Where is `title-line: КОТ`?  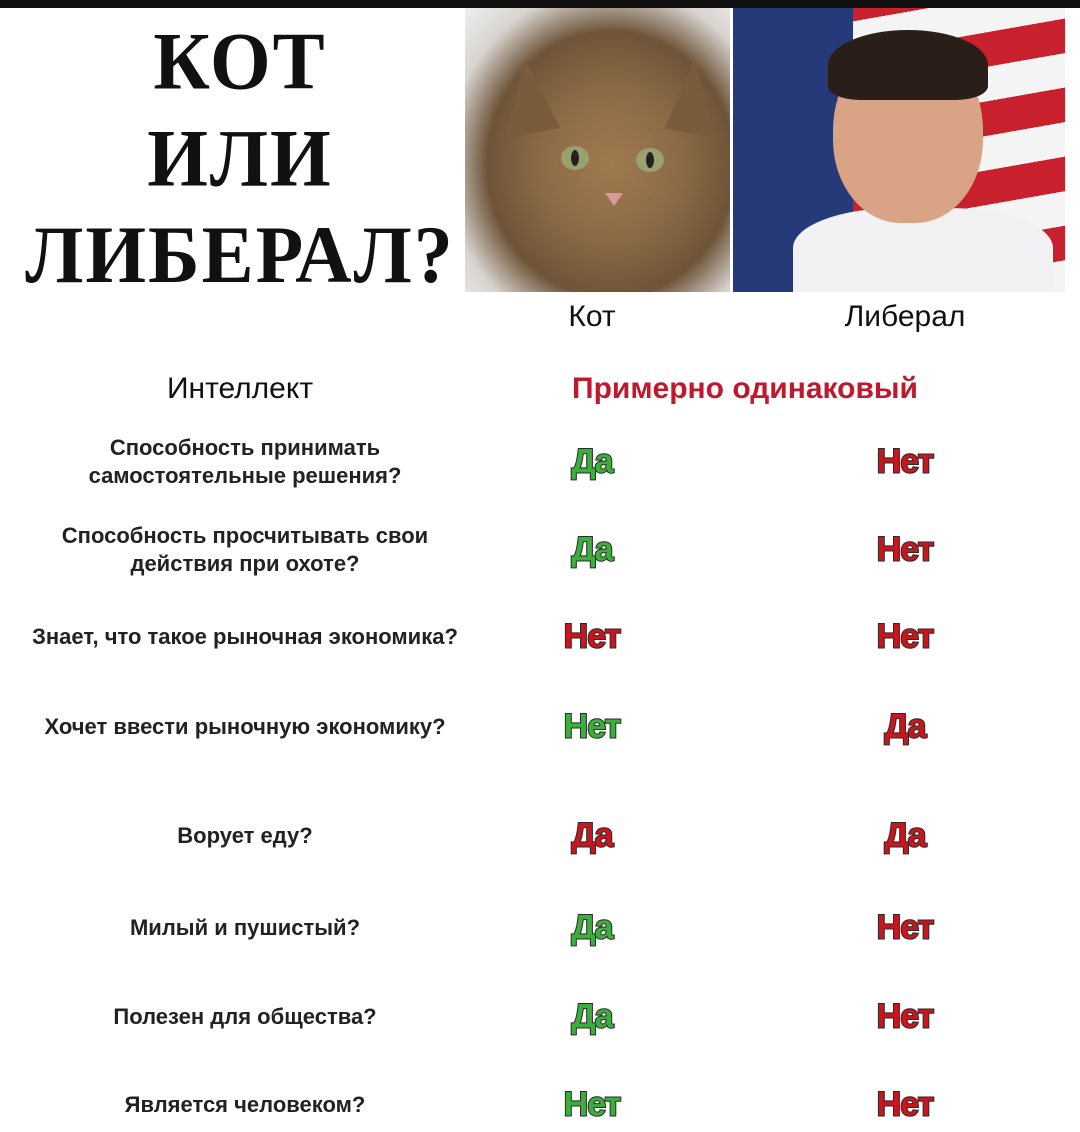
title-line: КОТ is located at coordinates (240, 61).